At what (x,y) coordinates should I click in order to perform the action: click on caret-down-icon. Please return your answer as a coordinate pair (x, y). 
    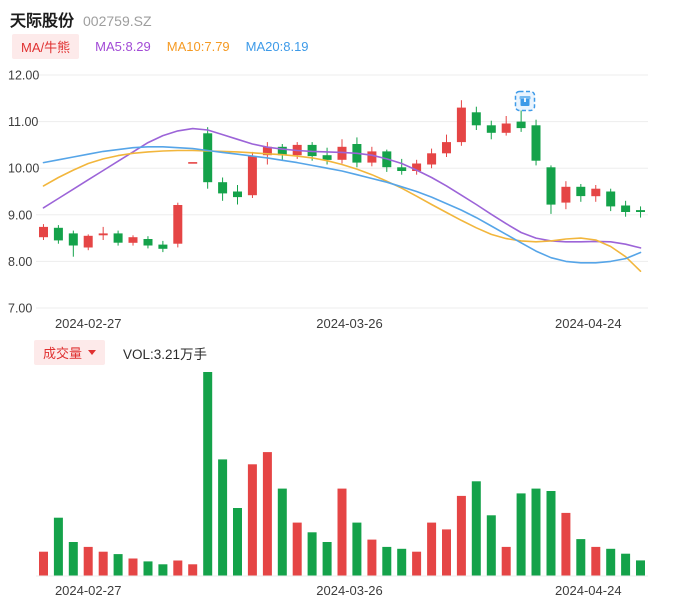
    Looking at the image, I should click on (92, 352).